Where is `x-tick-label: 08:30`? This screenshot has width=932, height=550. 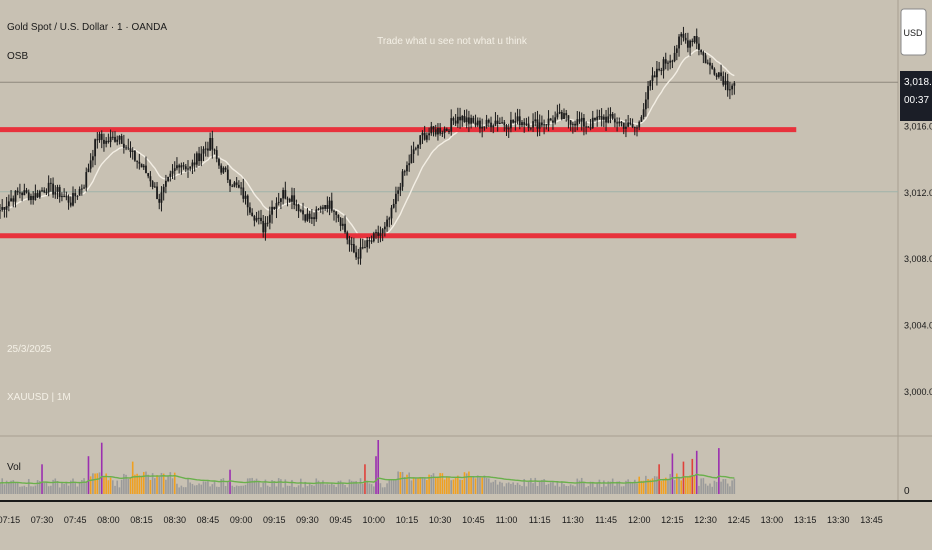 x-tick-label: 08:30 is located at coordinates (174, 520).